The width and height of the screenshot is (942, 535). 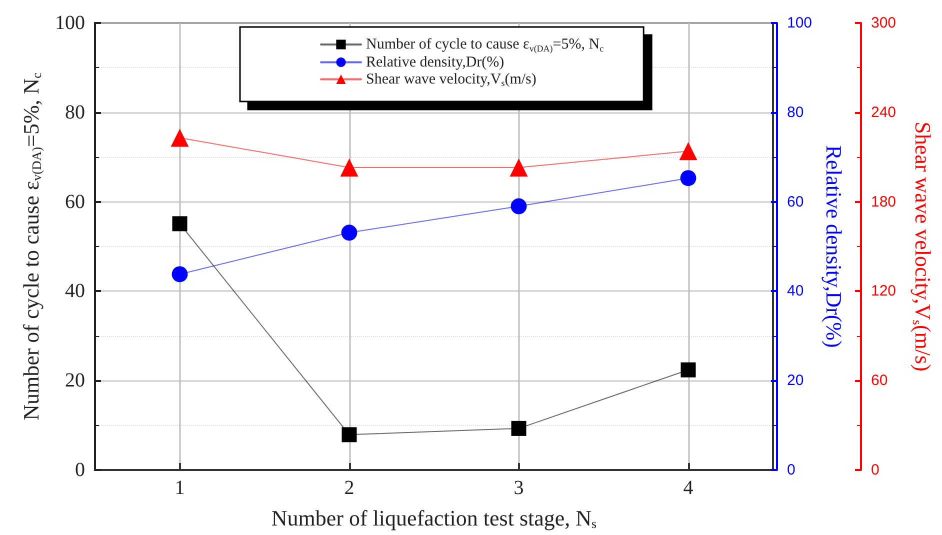 I want to click on y3-tick-label: 0, so click(x=875, y=470).